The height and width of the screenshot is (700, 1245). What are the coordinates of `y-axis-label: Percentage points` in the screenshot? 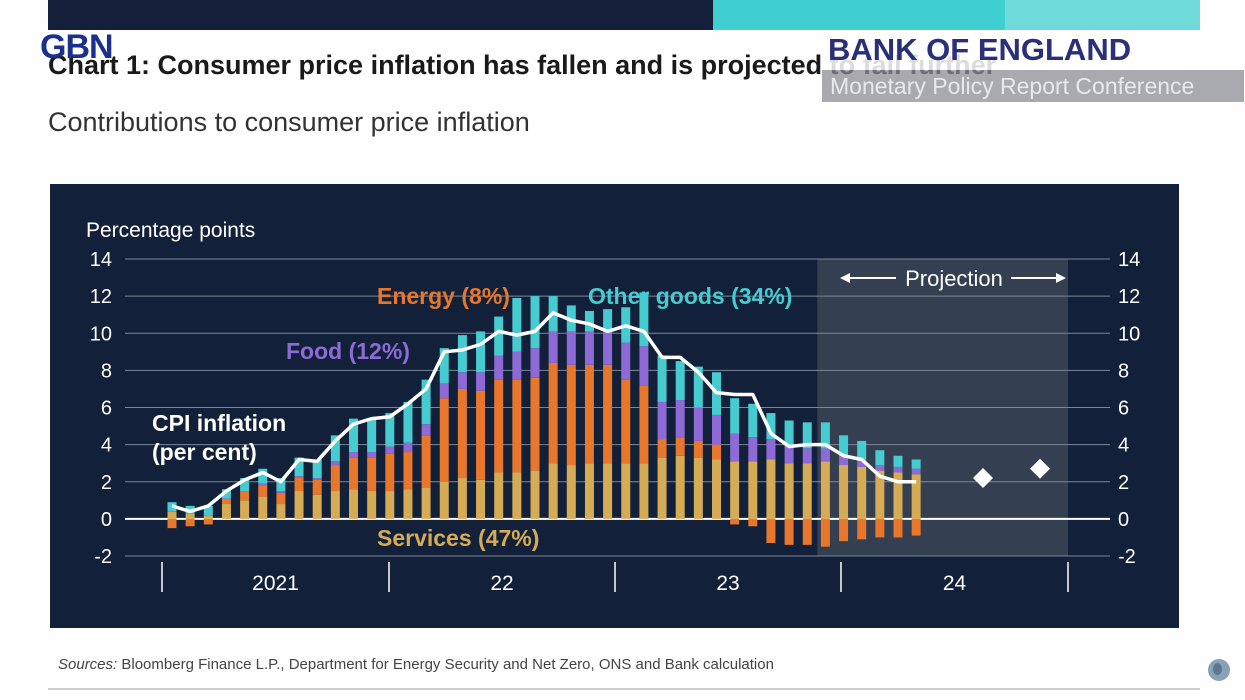 It's located at (170, 230).